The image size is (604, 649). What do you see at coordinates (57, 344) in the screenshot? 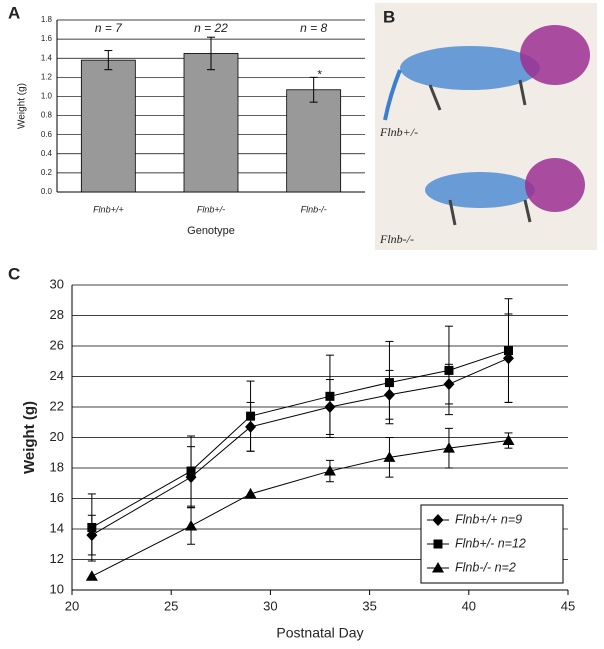
I see `y-tick-label: 26` at bounding box center [57, 344].